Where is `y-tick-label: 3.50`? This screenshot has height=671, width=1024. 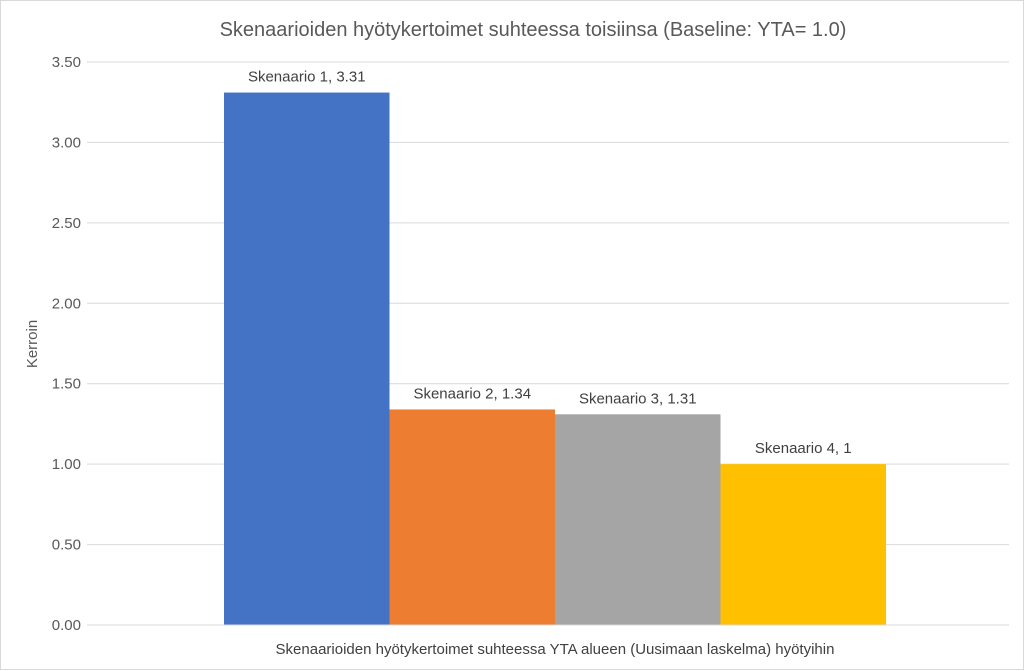 y-tick-label: 3.50 is located at coordinates (66, 62).